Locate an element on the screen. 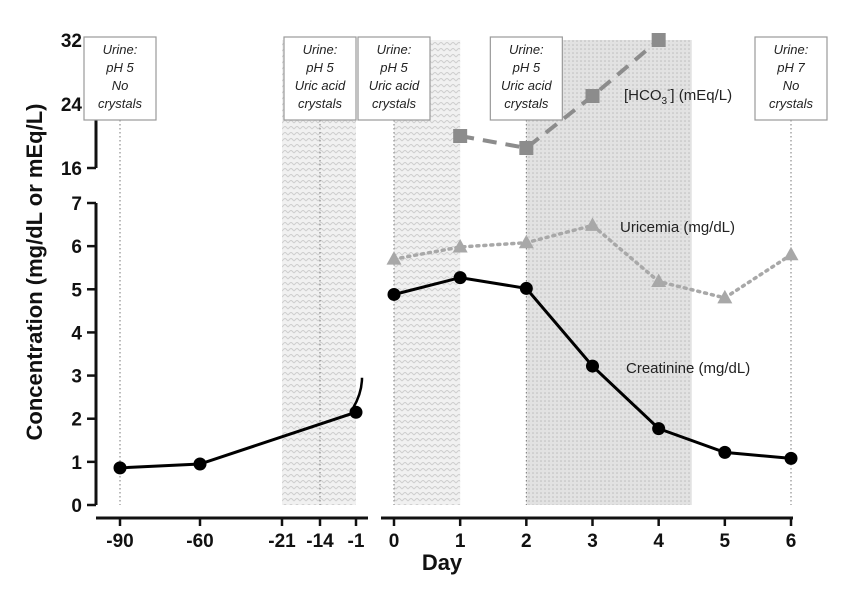 The height and width of the screenshot is (594, 862). y-tick-label: 32 is located at coordinates (71, 41).